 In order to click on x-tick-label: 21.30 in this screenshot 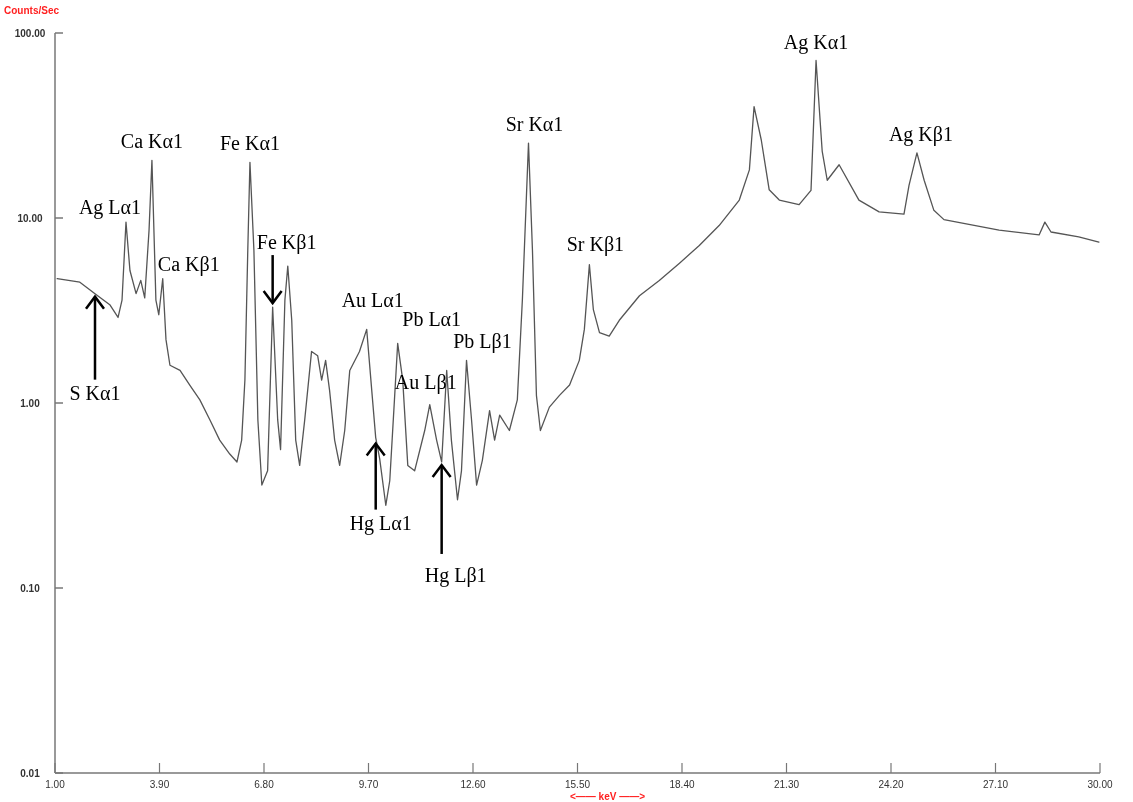, I will do `click(786, 784)`.